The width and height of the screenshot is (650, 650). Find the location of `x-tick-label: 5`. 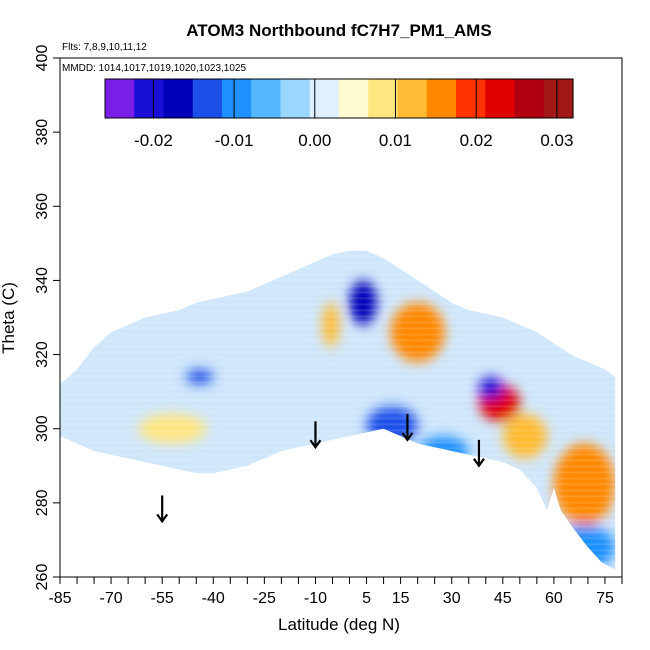

x-tick-label: 5 is located at coordinates (366, 598).